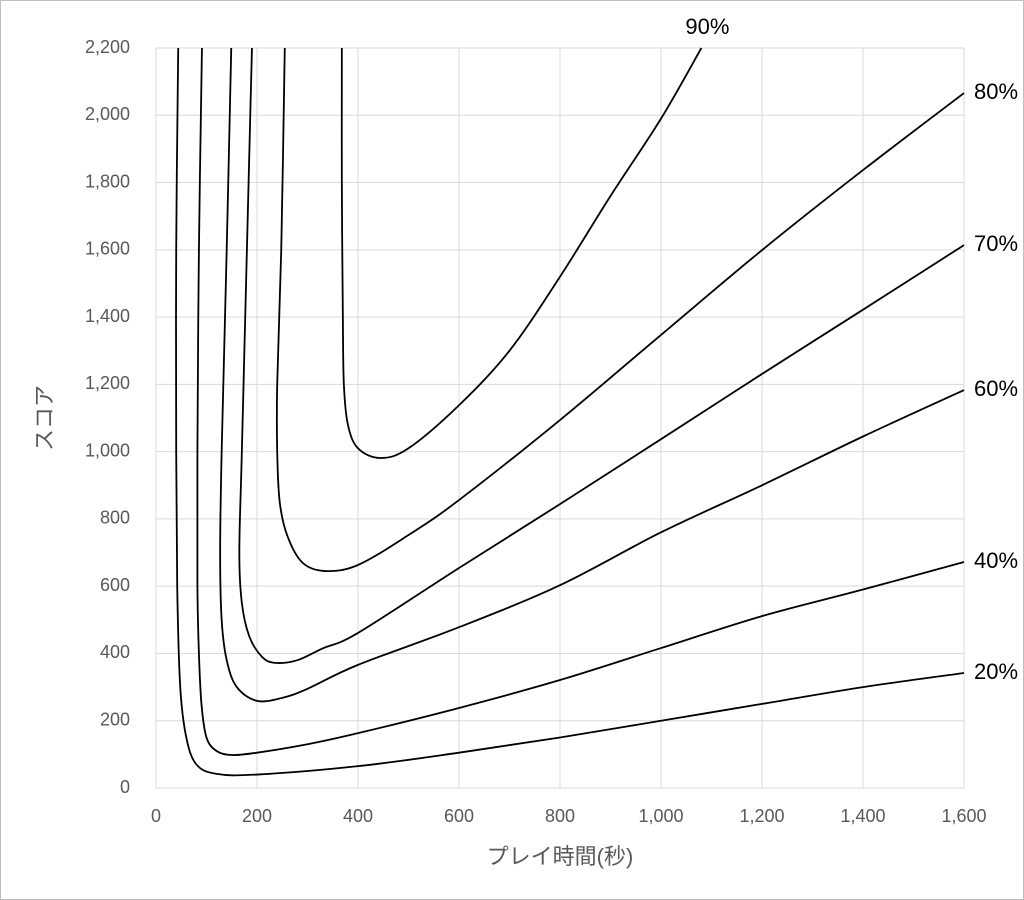 This screenshot has height=900, width=1024. I want to click on y-tick-label: 0, so click(125, 787).